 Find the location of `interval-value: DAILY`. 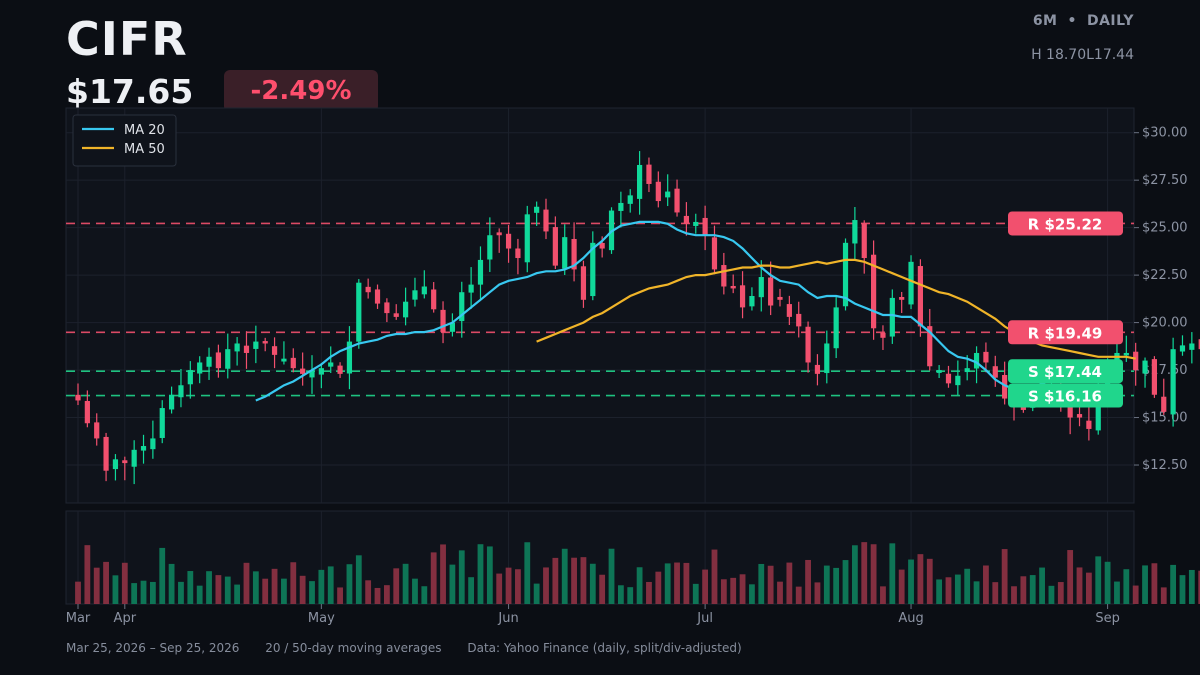

interval-value: DAILY is located at coordinates (1110, 21).